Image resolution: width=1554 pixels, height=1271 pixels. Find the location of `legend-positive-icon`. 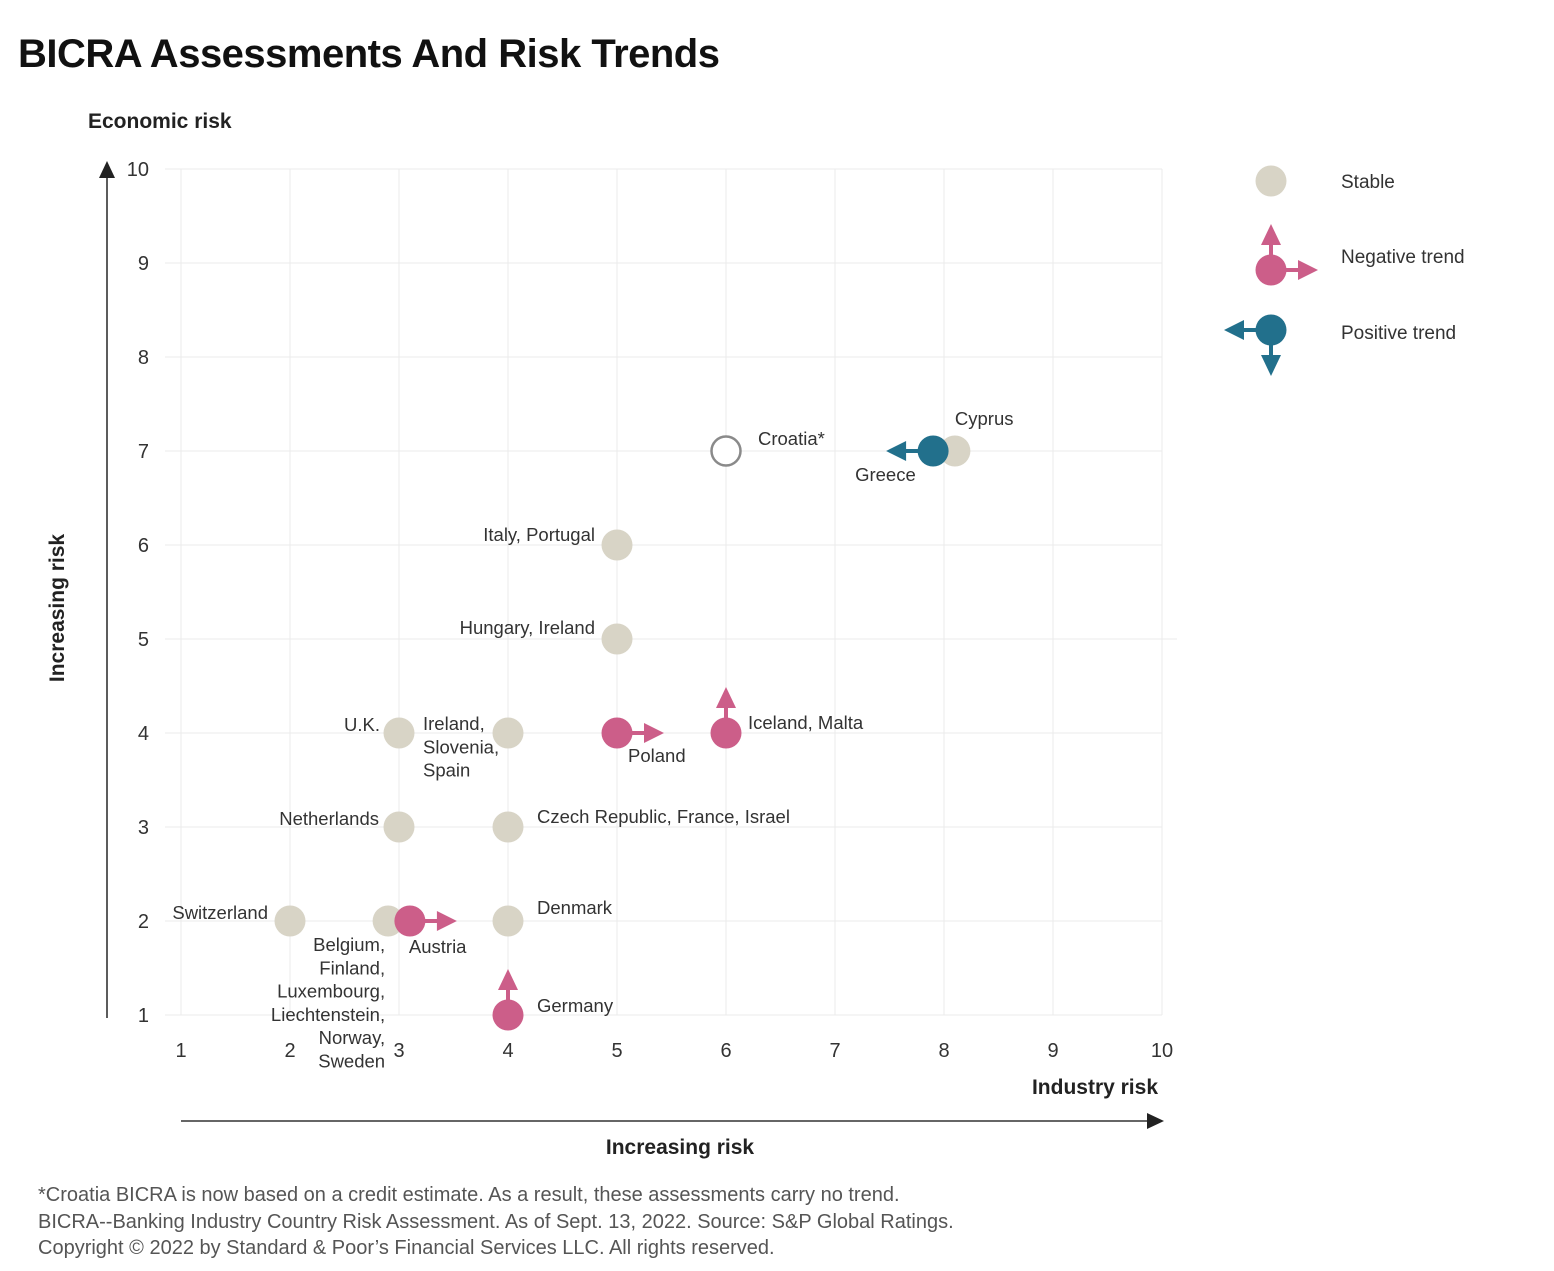

legend-positive-icon is located at coordinates (1271, 330).